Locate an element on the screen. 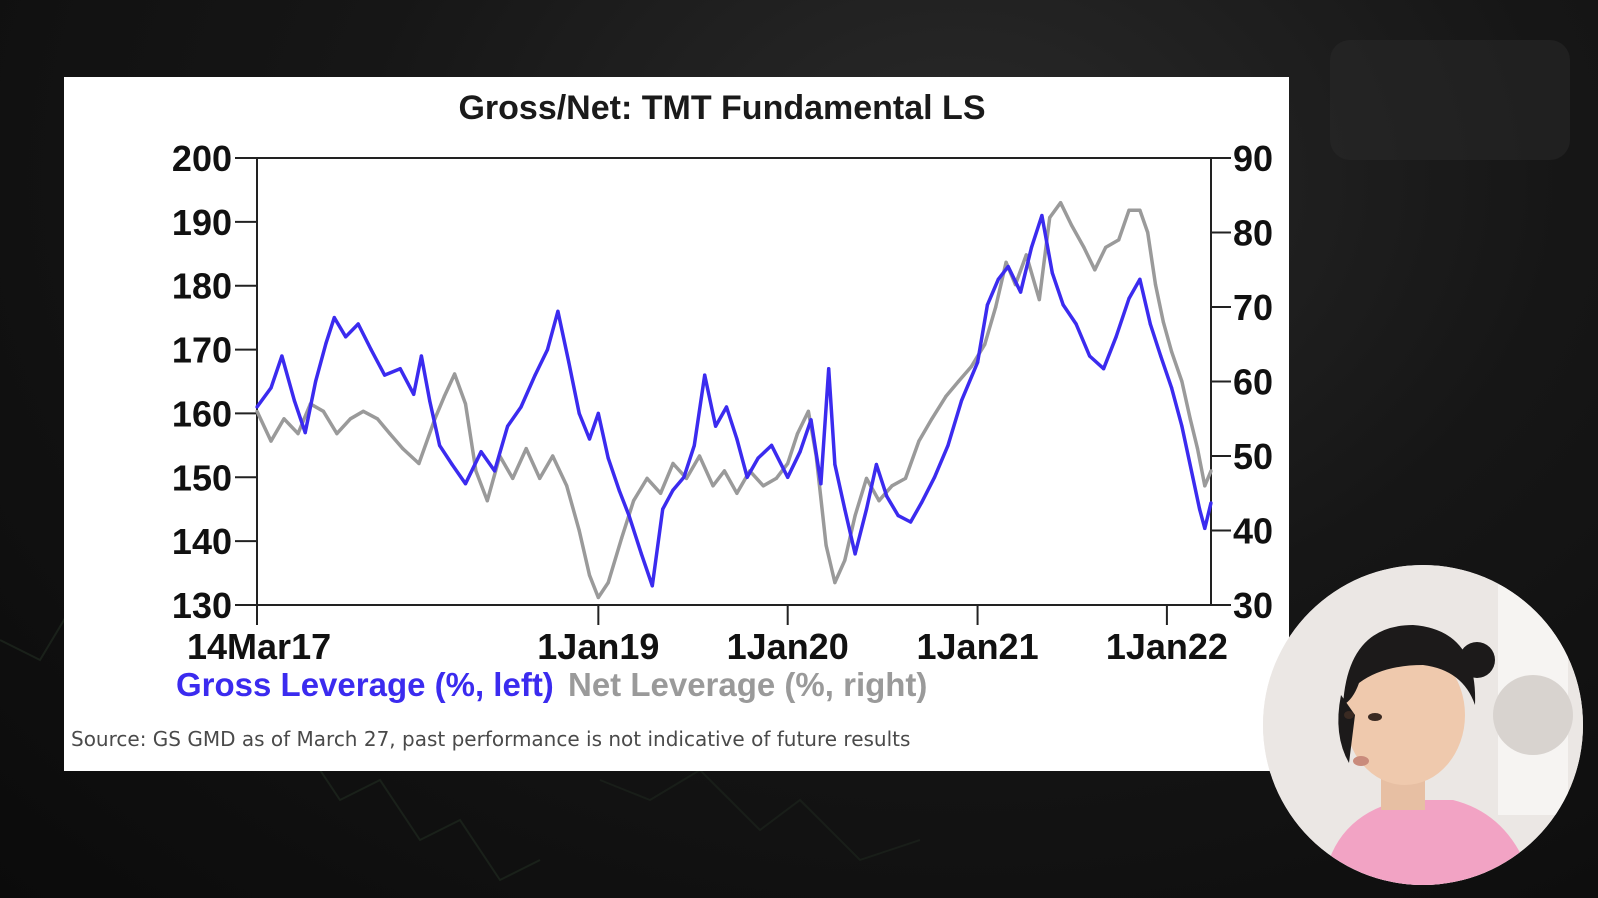  x-tick-label: 1Jan21 is located at coordinates (978, 646).